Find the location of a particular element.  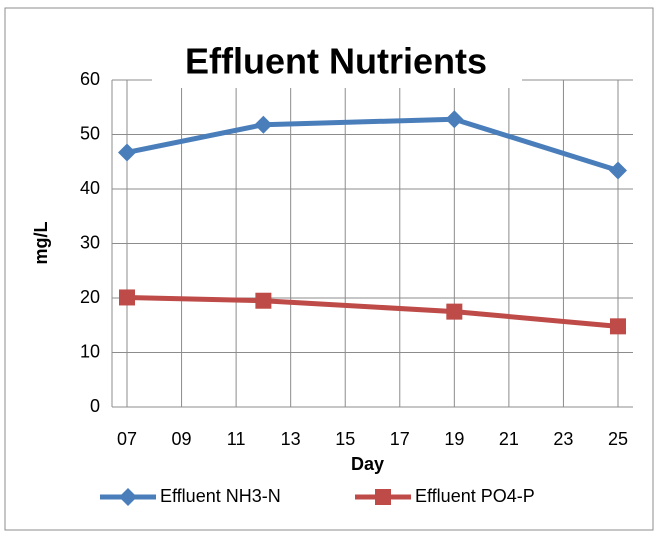

x-tick-label: 19 is located at coordinates (454, 439).